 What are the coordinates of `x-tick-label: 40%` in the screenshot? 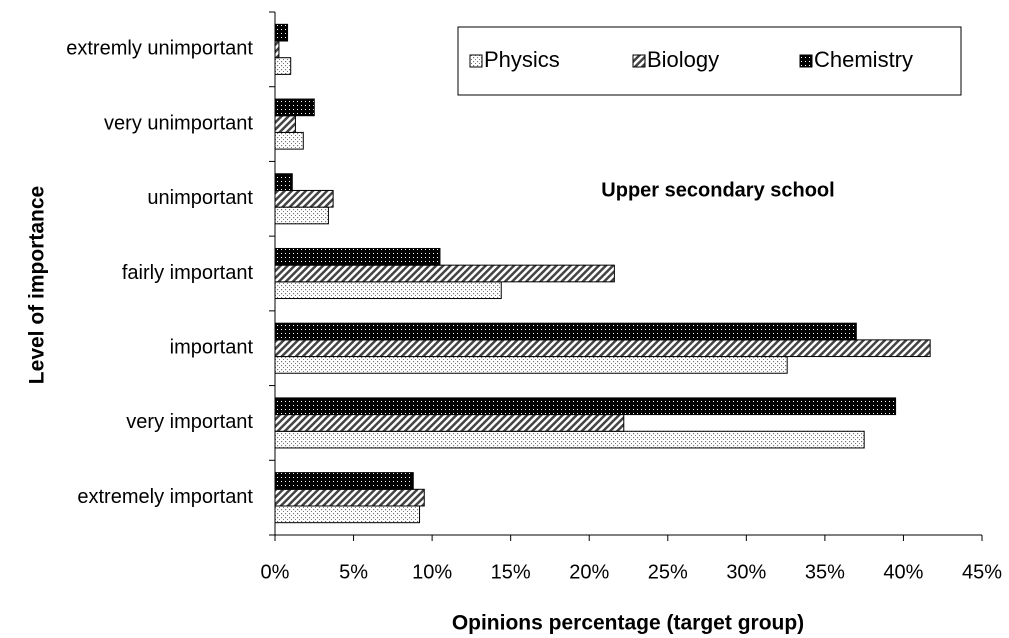 It's located at (903, 572).